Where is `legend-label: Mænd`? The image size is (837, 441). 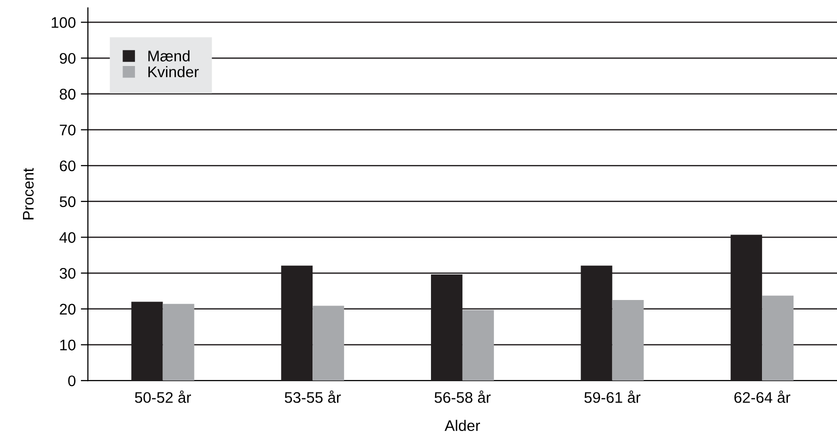 legend-label: Mænd is located at coordinates (169, 56).